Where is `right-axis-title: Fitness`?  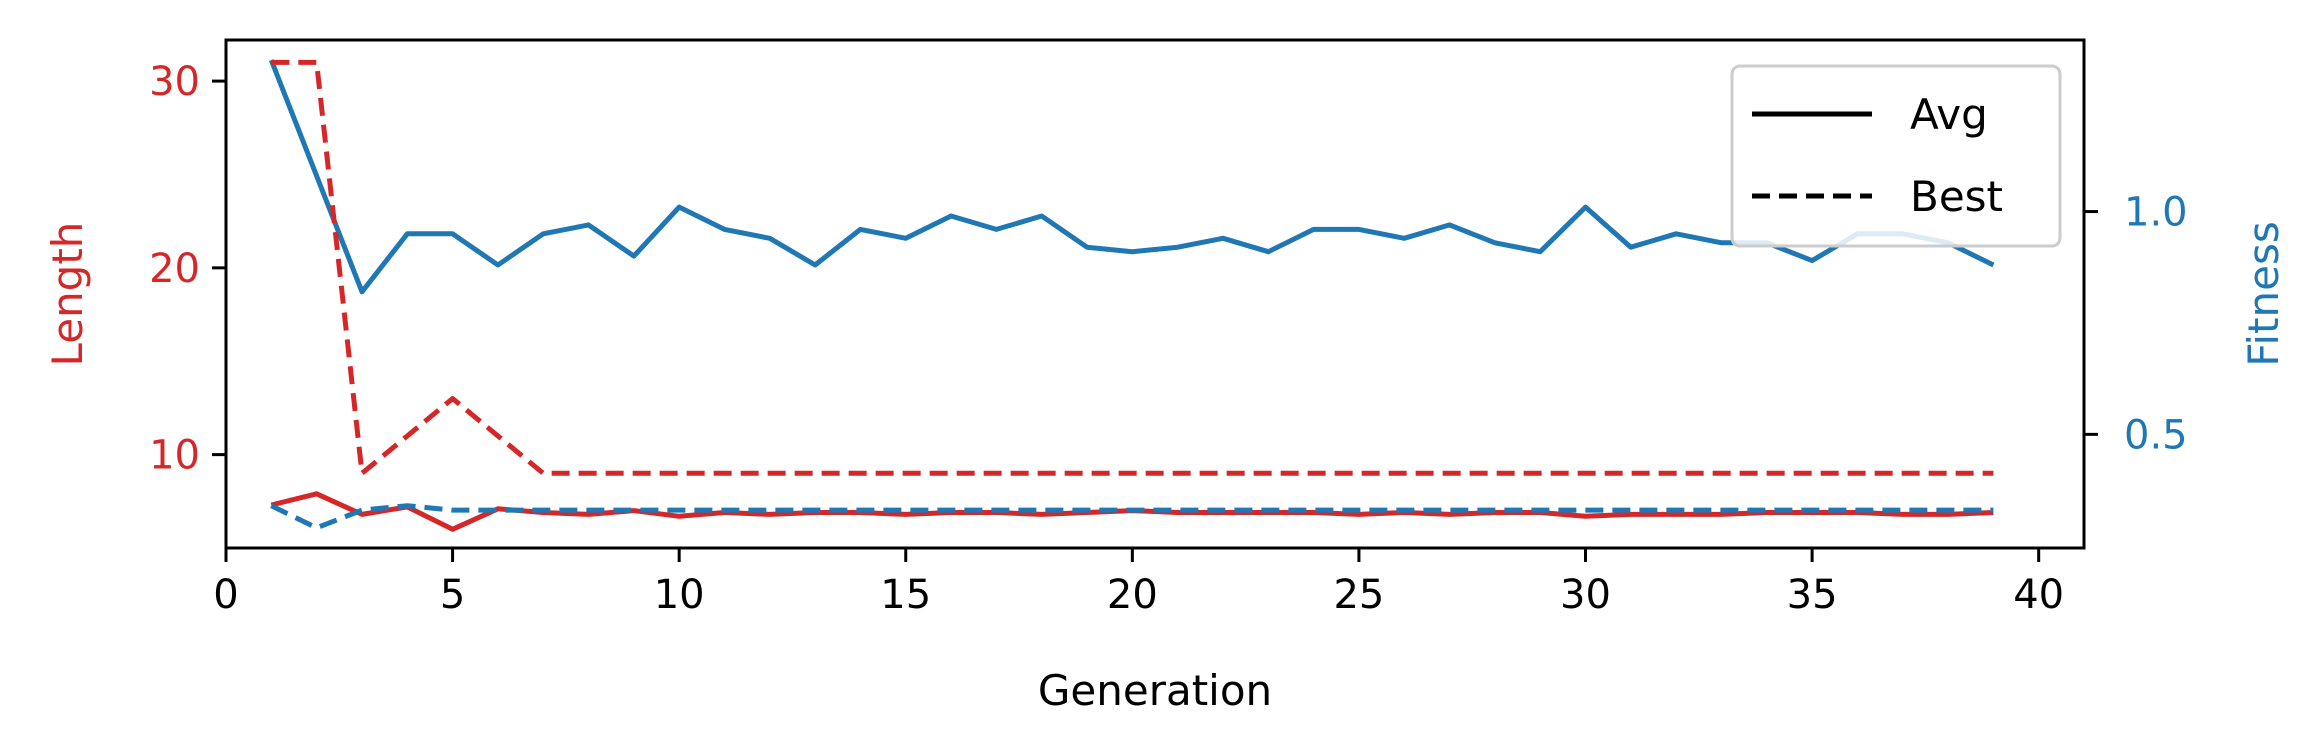
right-axis-title: Fitness is located at coordinates (2263, 293).